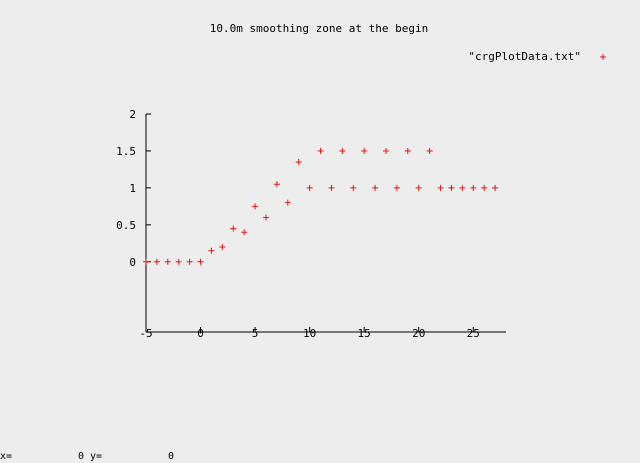 The width and height of the screenshot is (640, 463). I want to click on legend-entry-label: "crgPlotData.txt", so click(524, 56).